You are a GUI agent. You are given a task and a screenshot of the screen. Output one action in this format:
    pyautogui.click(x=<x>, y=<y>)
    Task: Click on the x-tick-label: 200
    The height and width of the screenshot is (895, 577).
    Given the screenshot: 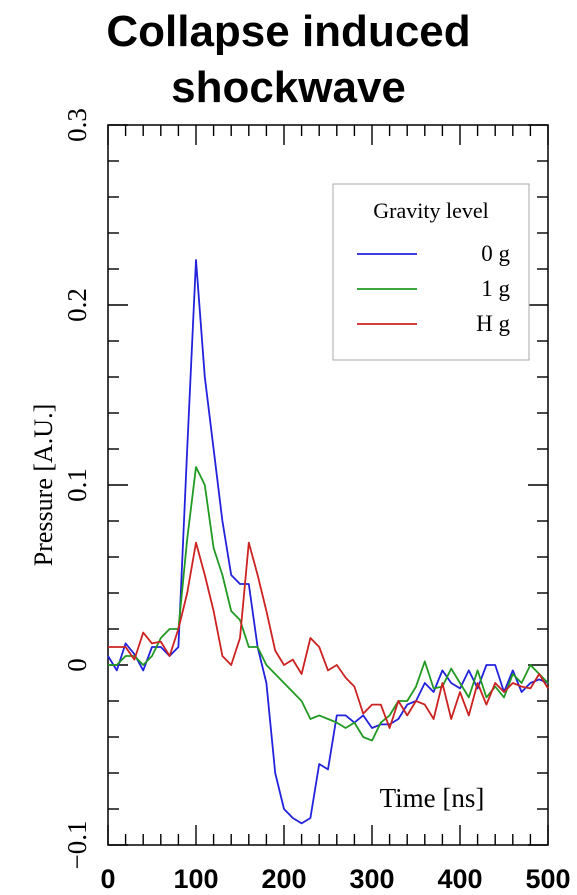 What is the action you would take?
    pyautogui.click(x=283, y=879)
    